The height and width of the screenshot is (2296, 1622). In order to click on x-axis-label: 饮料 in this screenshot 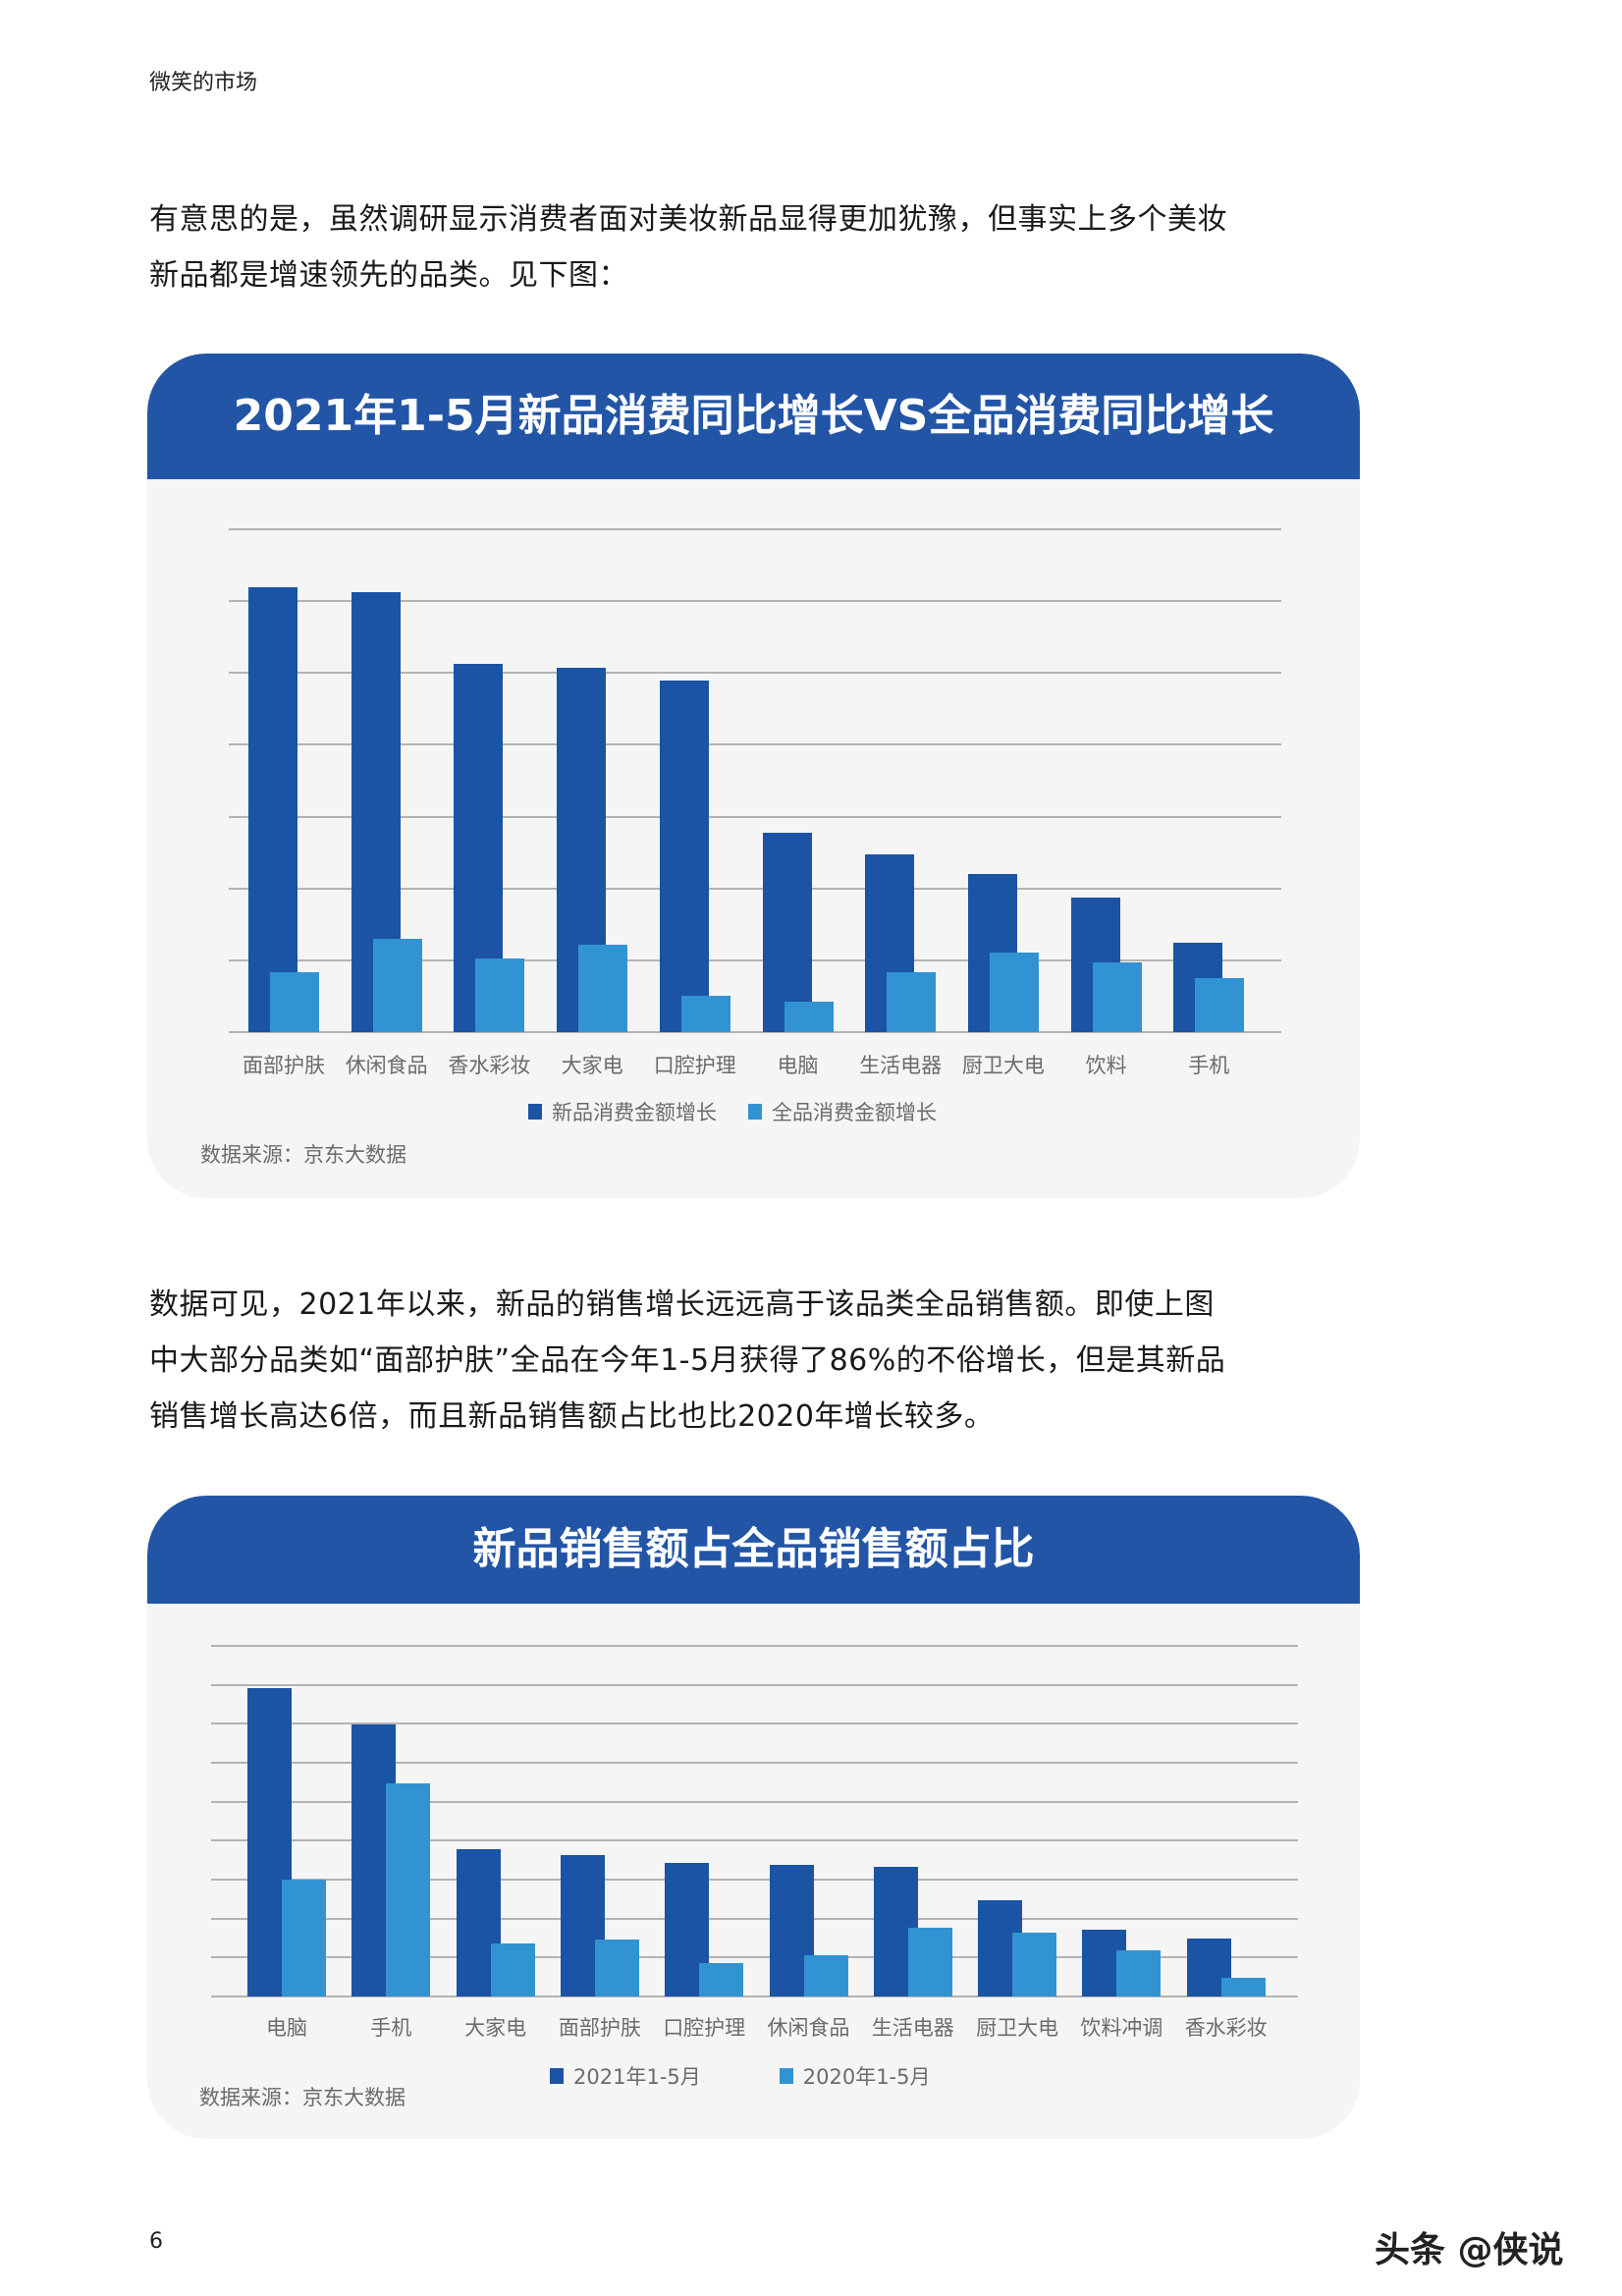, I will do `click(1106, 1065)`.